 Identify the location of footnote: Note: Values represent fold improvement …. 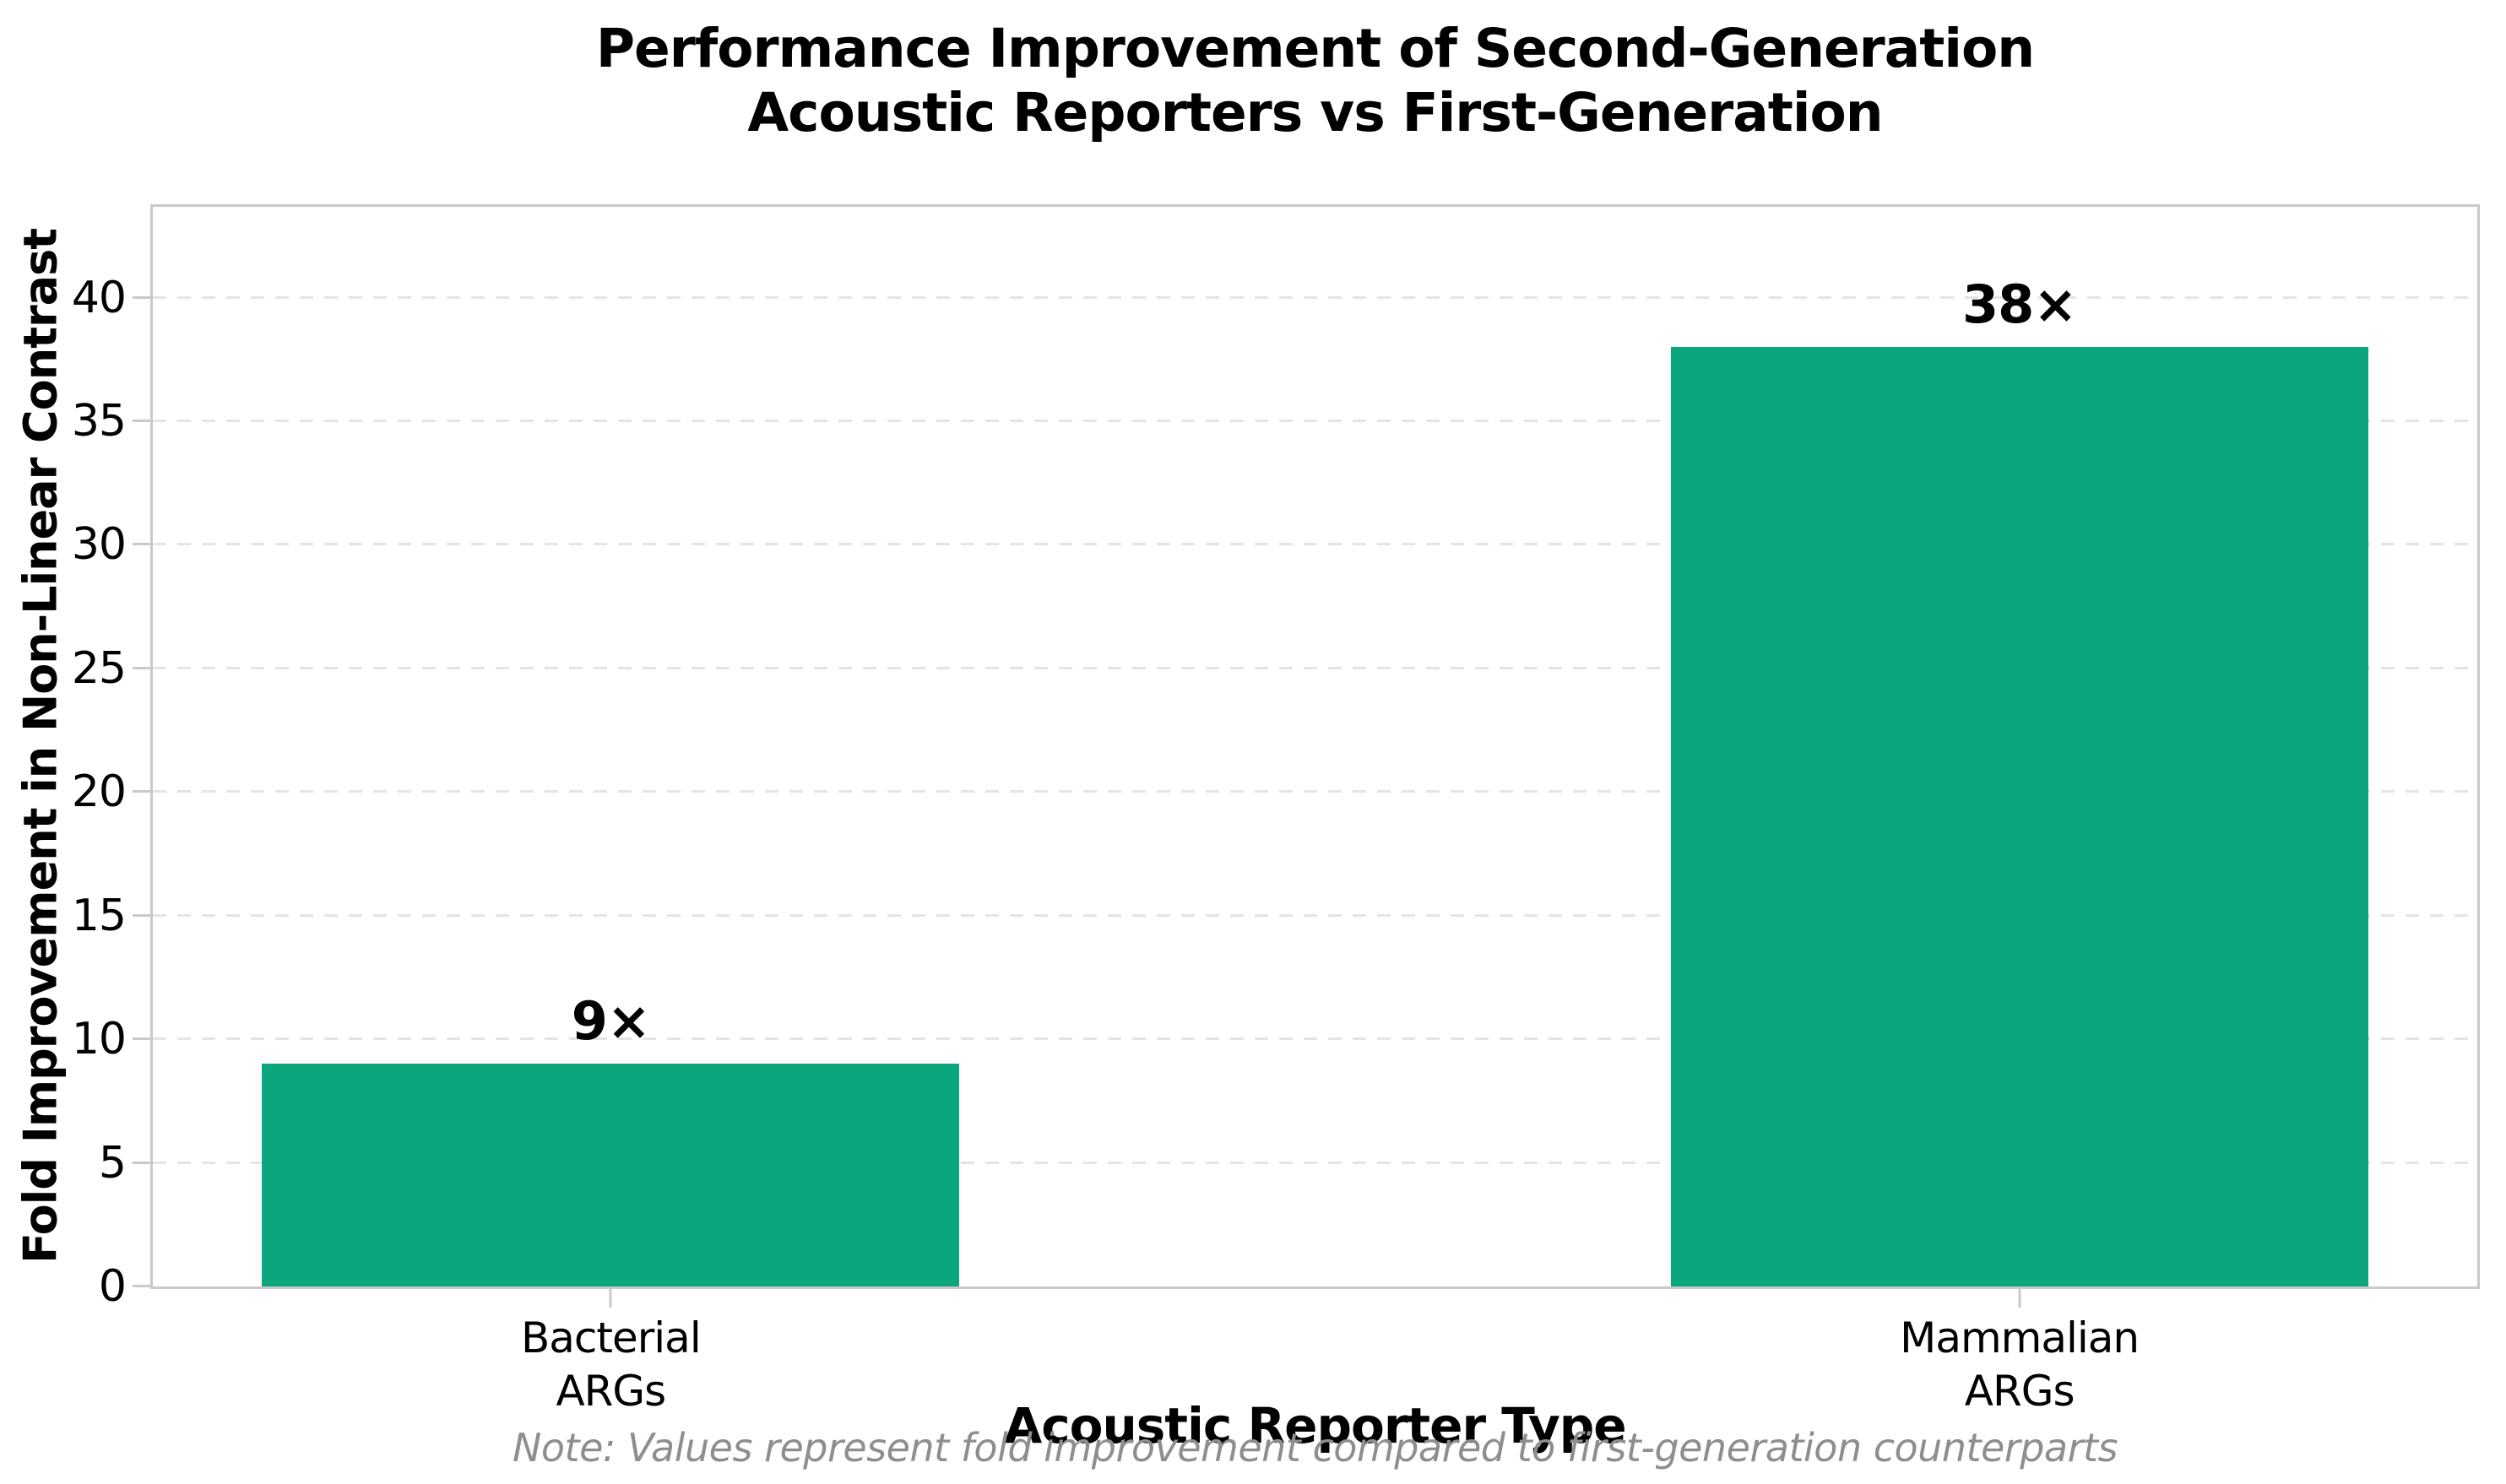
(1315, 1447).